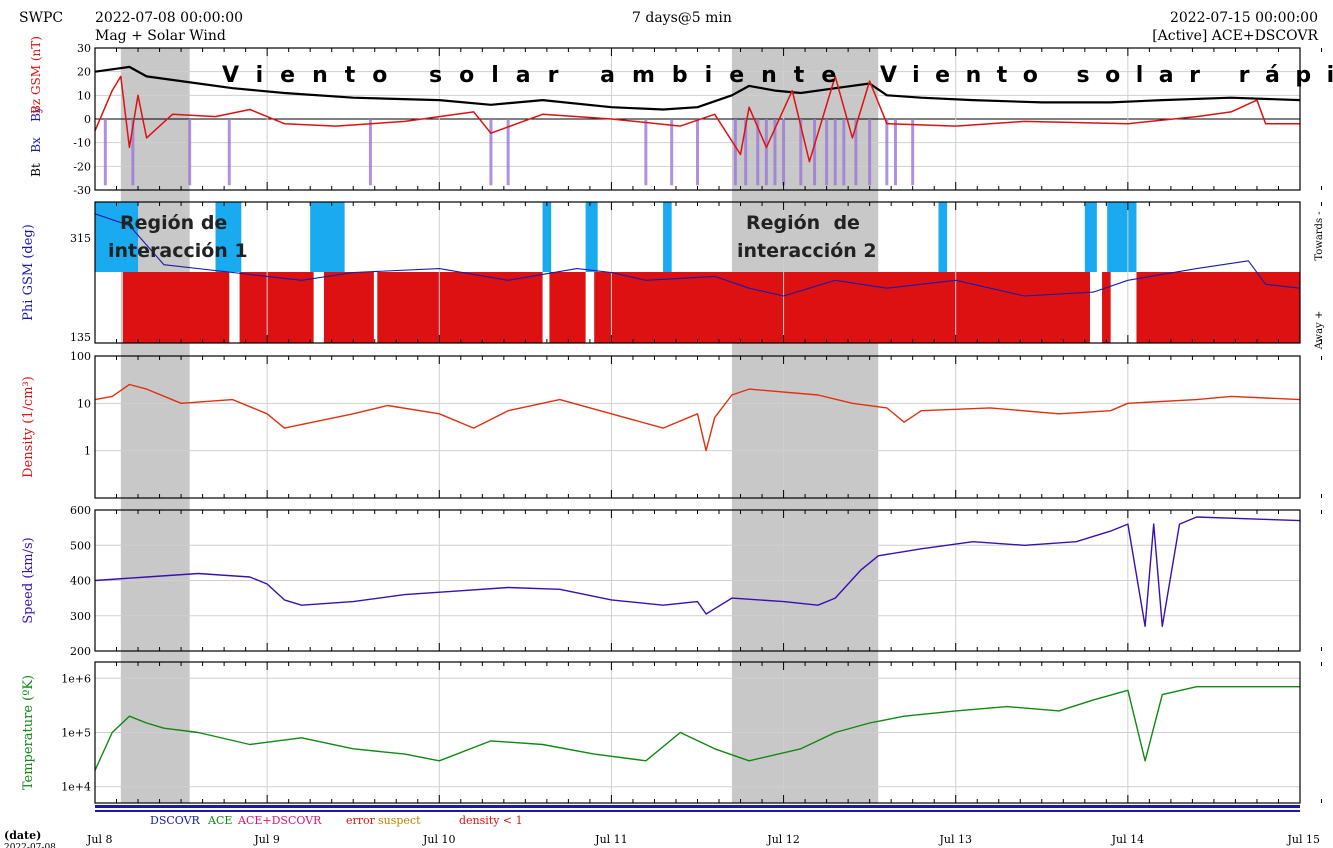  I want to click on mag-ylabel-3: Bz GSM (nT), so click(36, 75).